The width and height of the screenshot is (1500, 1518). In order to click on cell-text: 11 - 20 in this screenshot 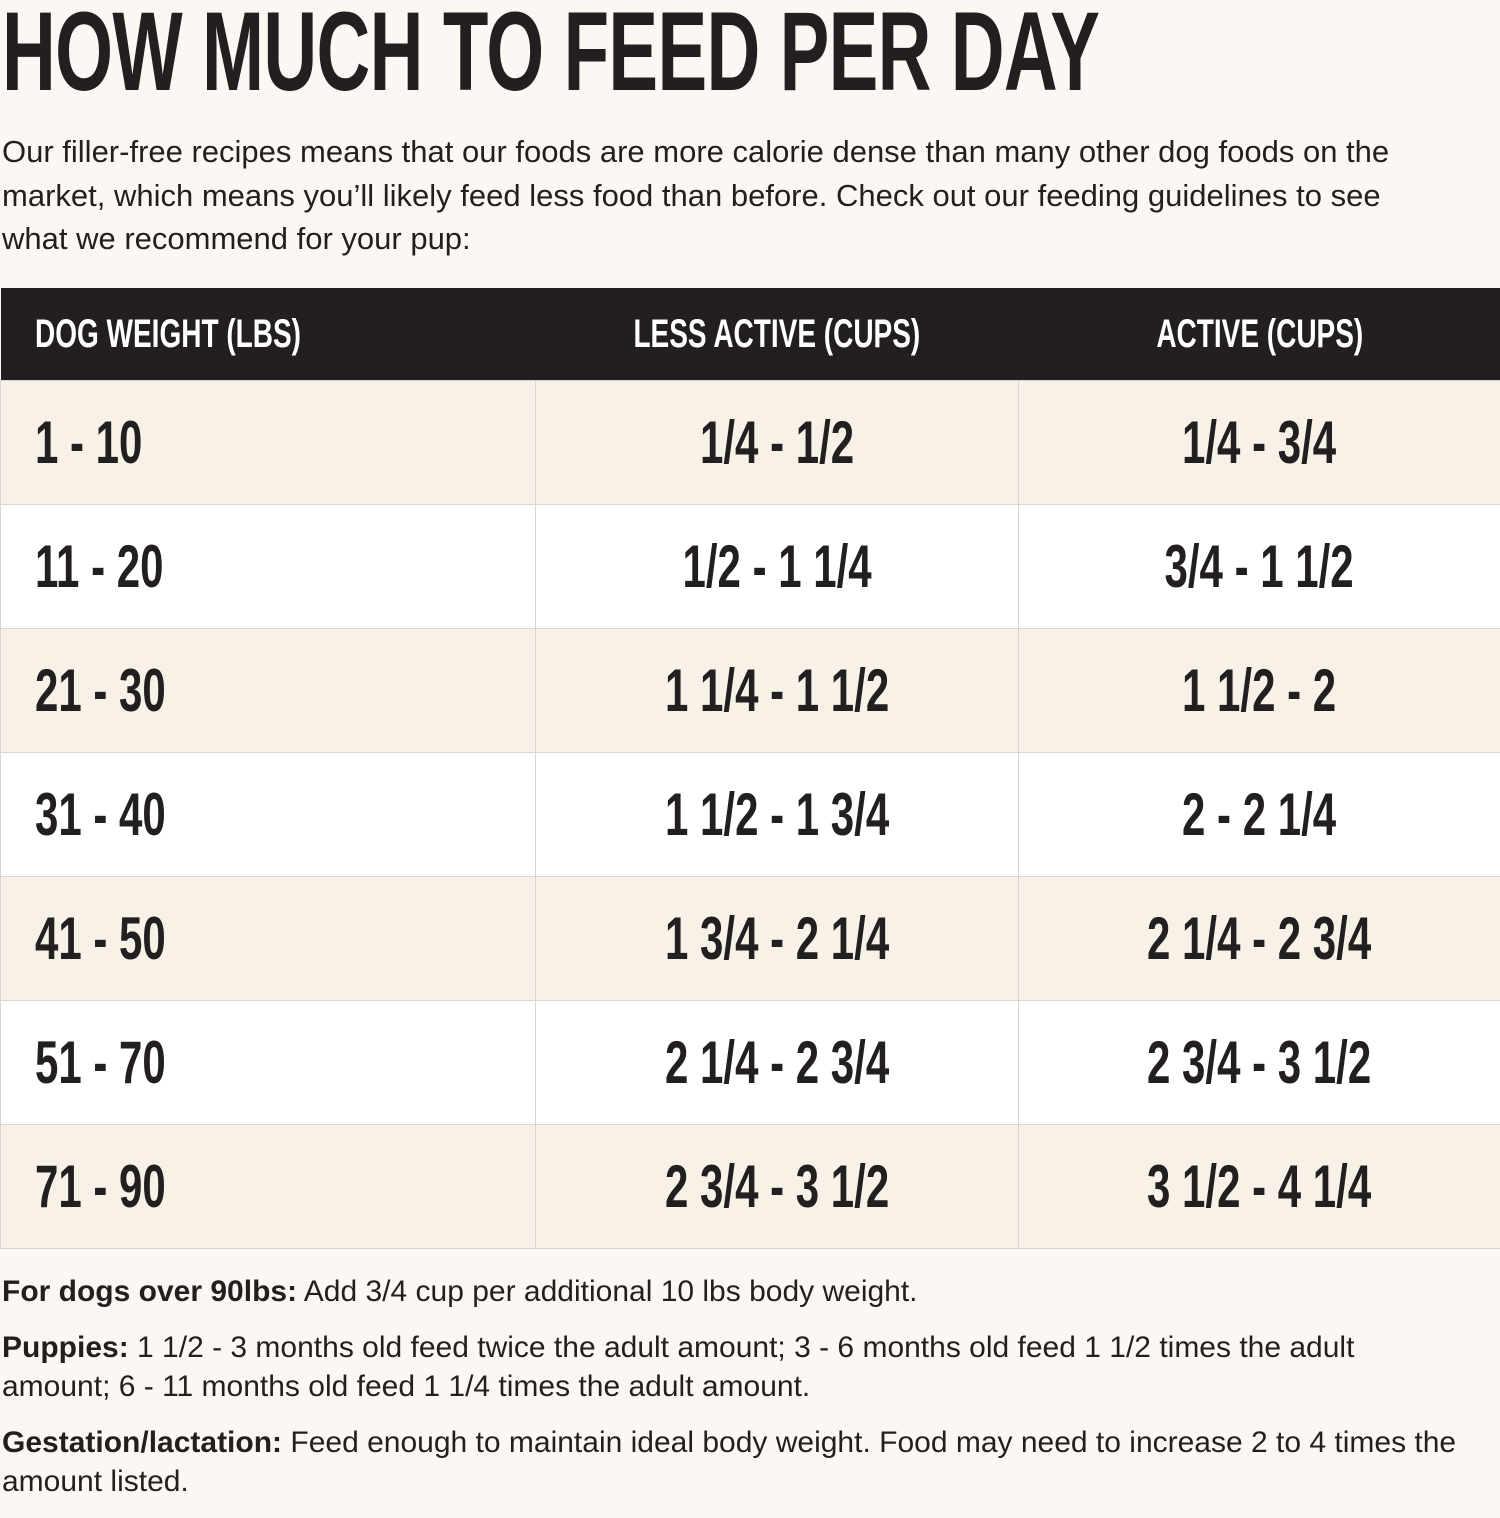, I will do `click(99, 566)`.